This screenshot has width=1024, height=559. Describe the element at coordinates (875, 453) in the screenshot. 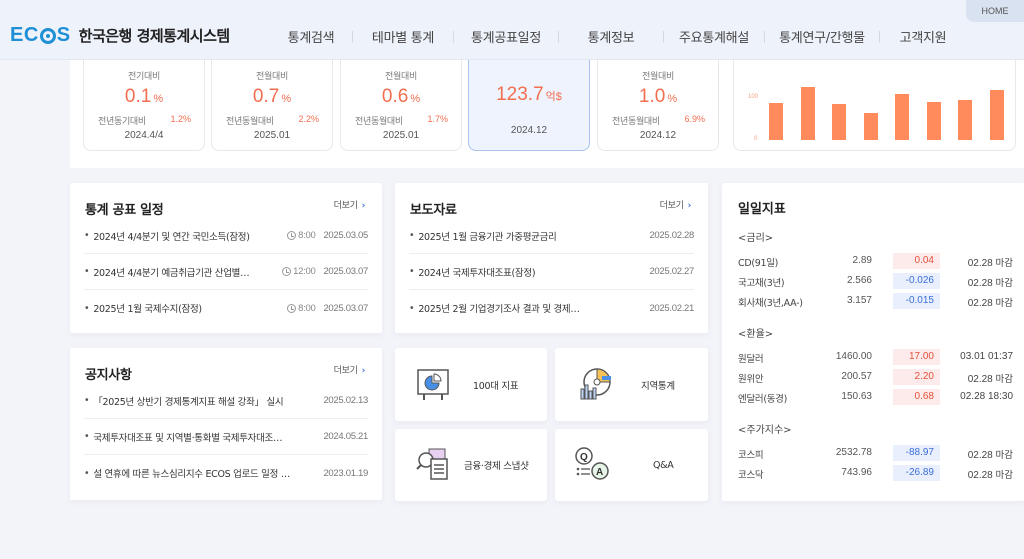

I see `indicator-row: 코스피 2532.78 -88.97 02.28 마감` at that location.